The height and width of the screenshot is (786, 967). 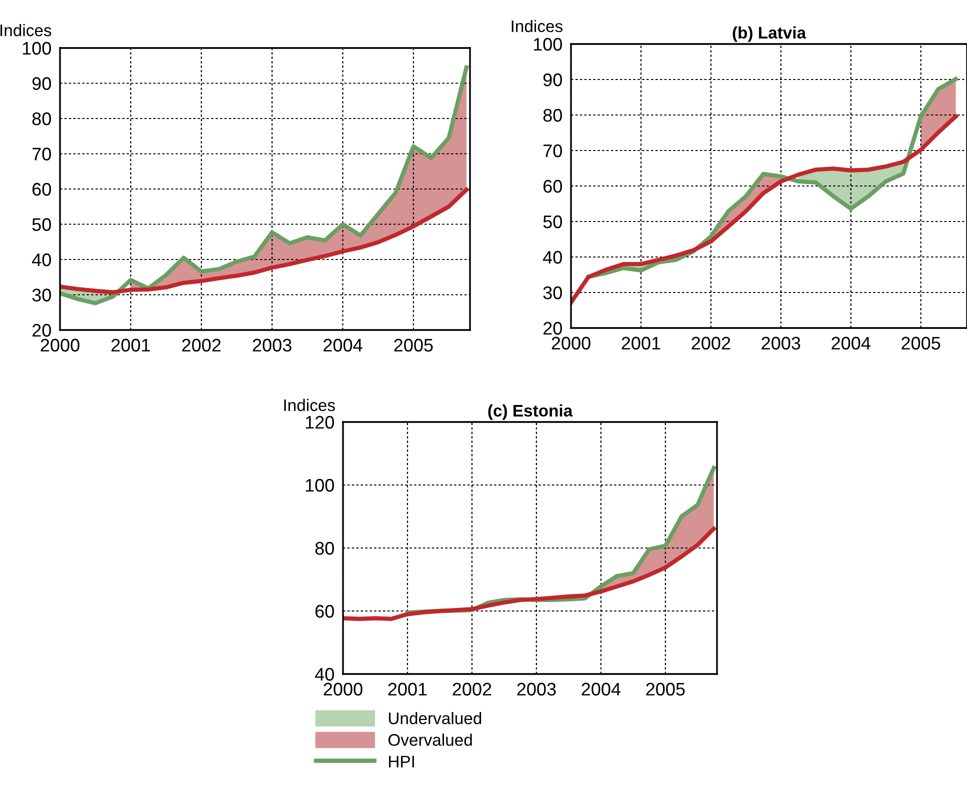 What do you see at coordinates (401, 762) in the screenshot?
I see `legend-label: HPI` at bounding box center [401, 762].